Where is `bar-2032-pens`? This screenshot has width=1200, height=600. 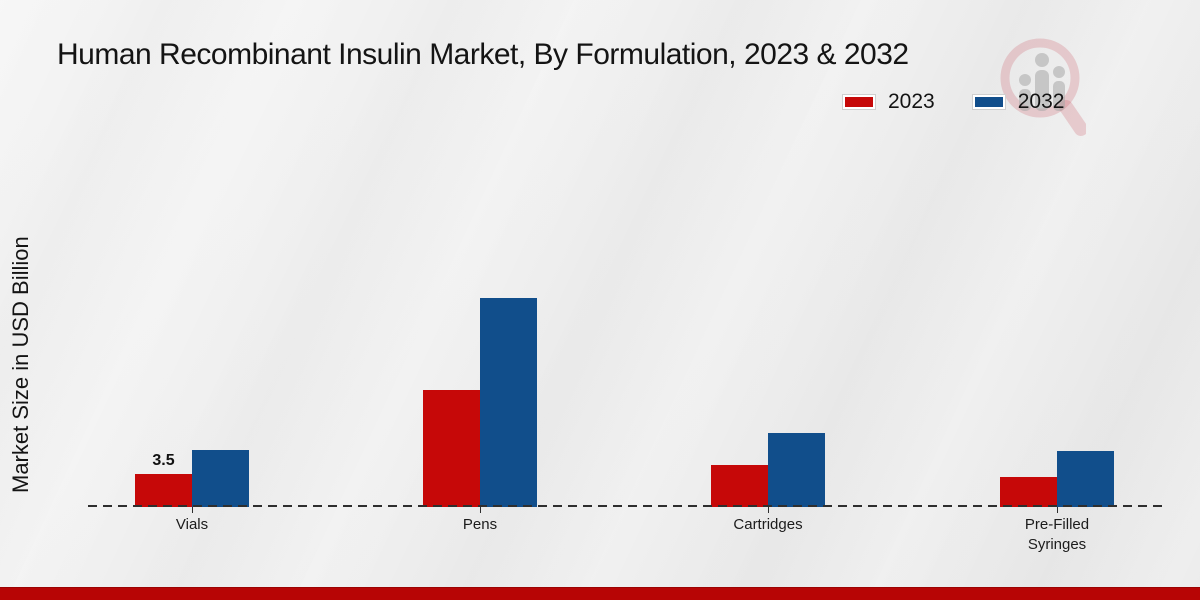 bar-2032-pens is located at coordinates (508, 402).